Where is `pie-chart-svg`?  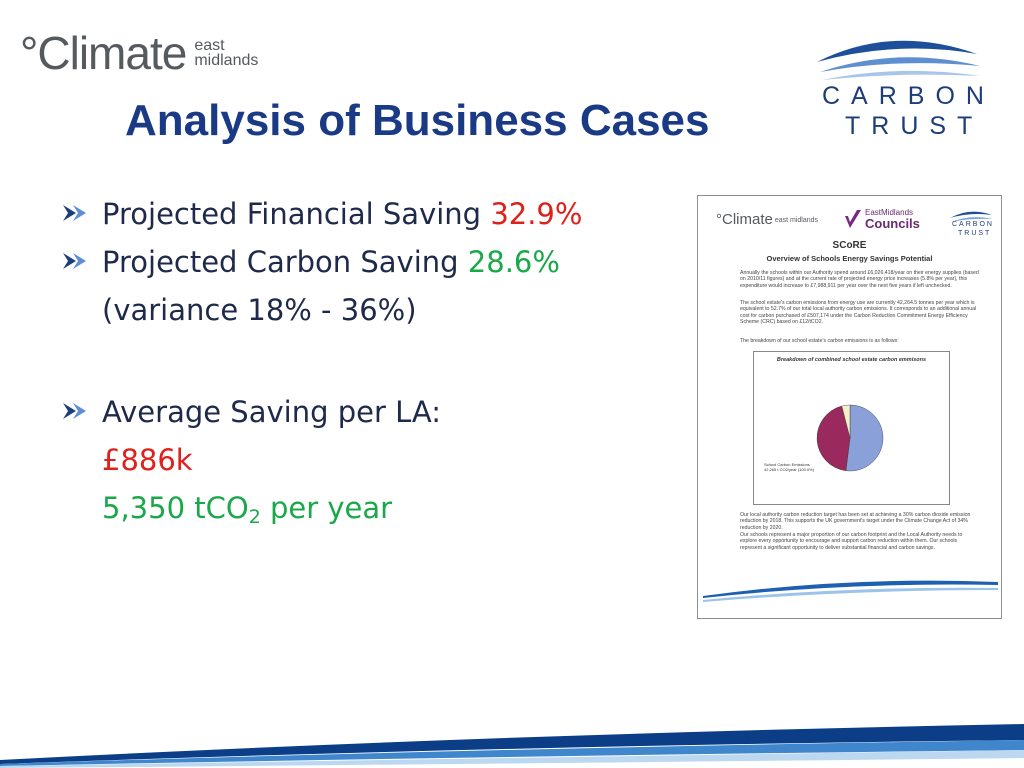
pie-chart-svg is located at coordinates (850, 438).